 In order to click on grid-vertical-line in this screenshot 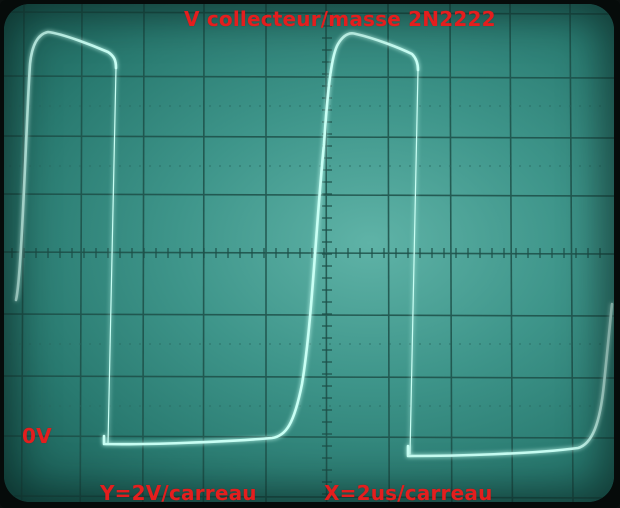, I will do `click(22, 253)`.